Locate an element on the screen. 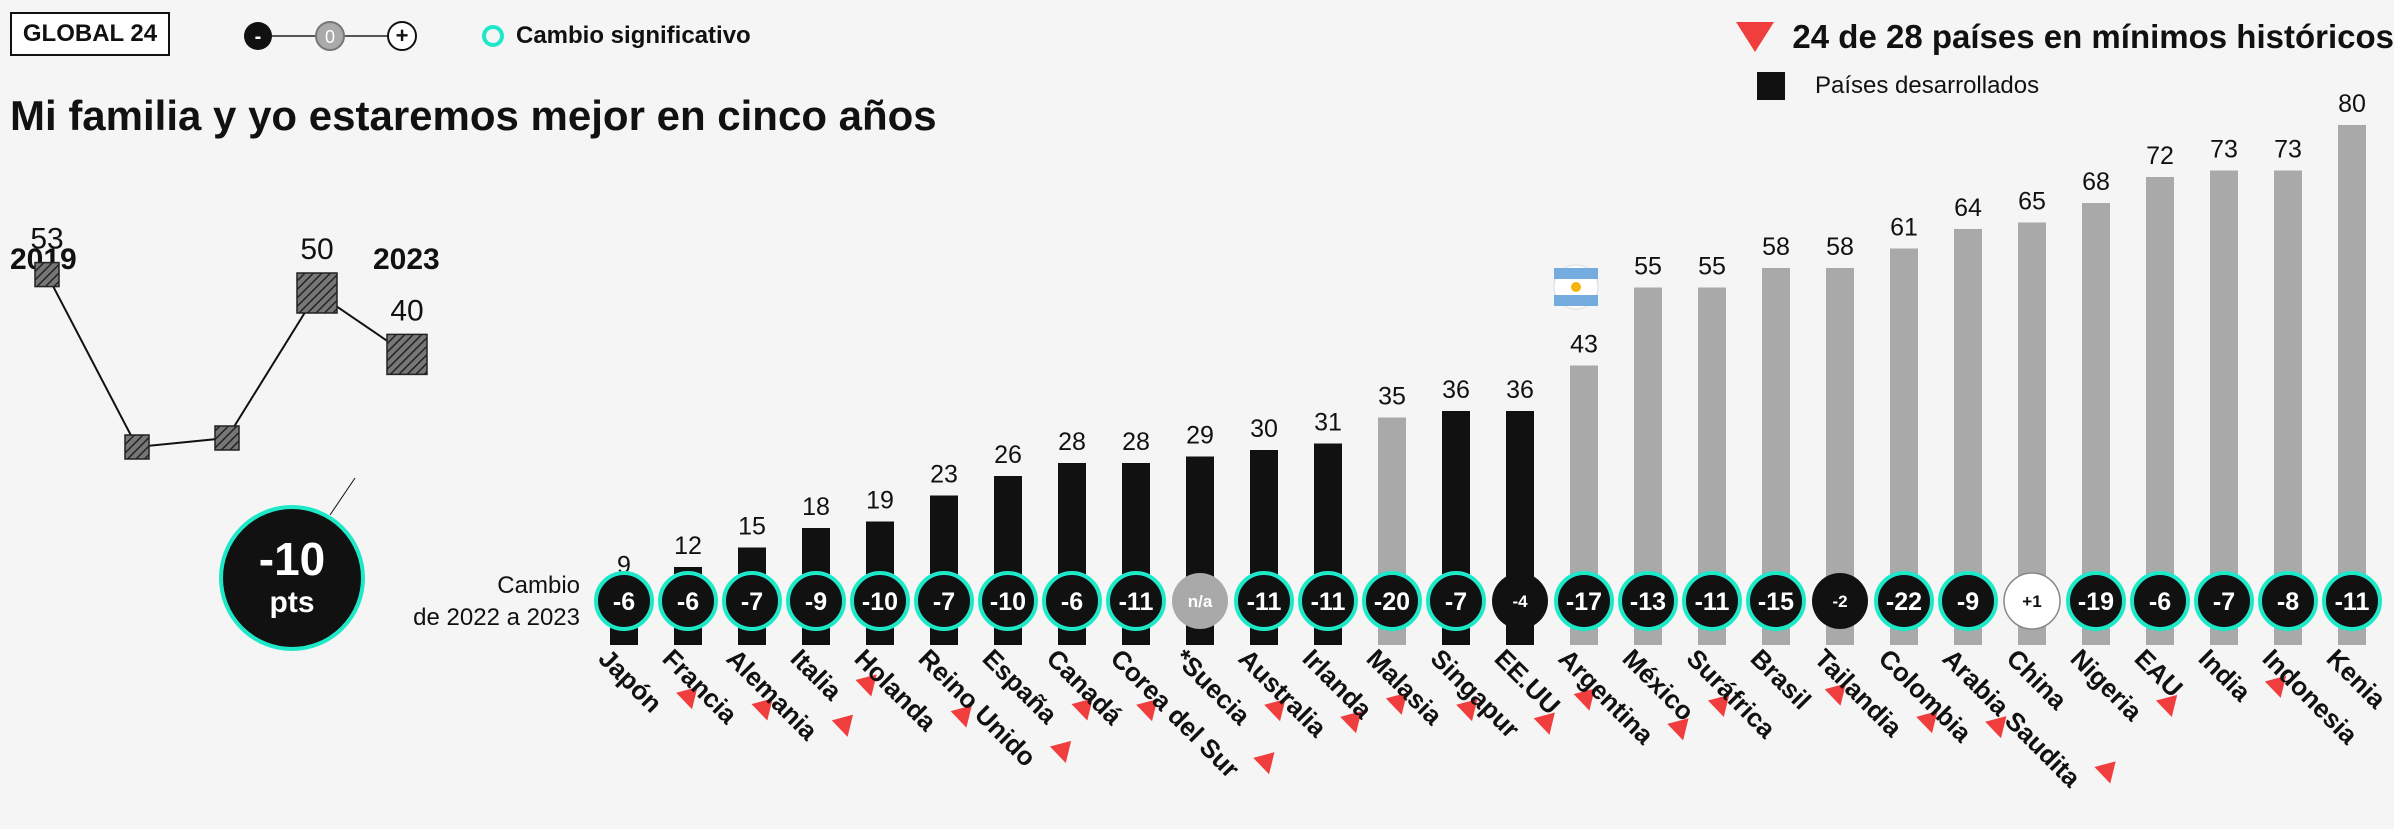  trend-line is located at coordinates (227, 361).